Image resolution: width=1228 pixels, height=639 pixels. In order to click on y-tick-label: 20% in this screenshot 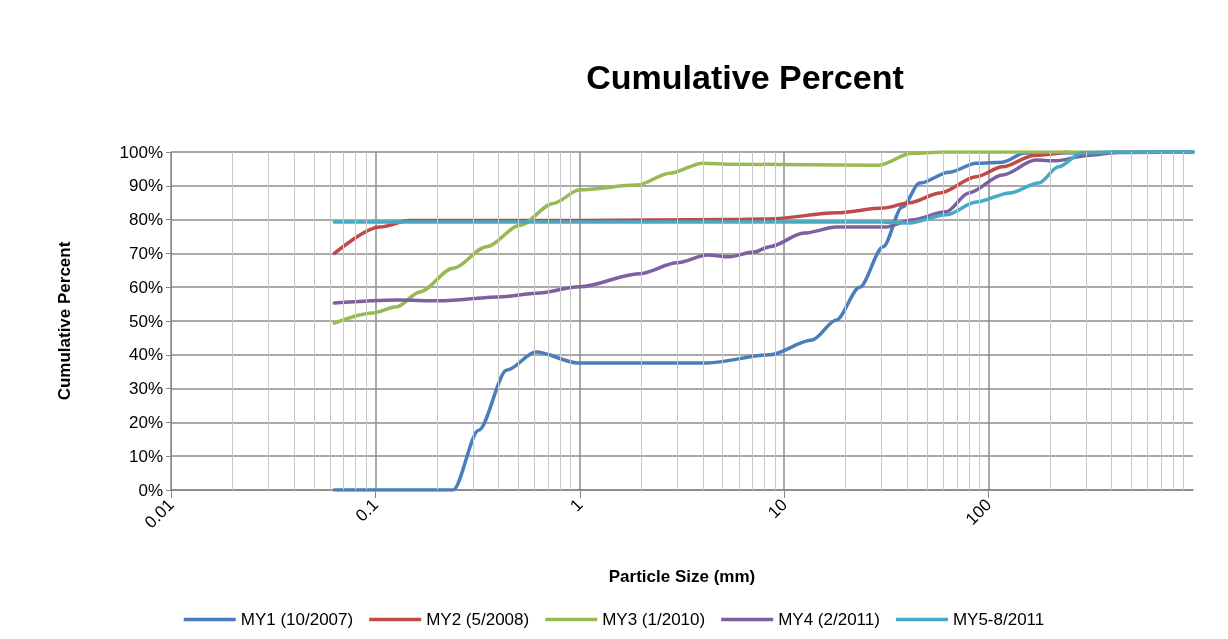, I will do `click(145, 422)`.